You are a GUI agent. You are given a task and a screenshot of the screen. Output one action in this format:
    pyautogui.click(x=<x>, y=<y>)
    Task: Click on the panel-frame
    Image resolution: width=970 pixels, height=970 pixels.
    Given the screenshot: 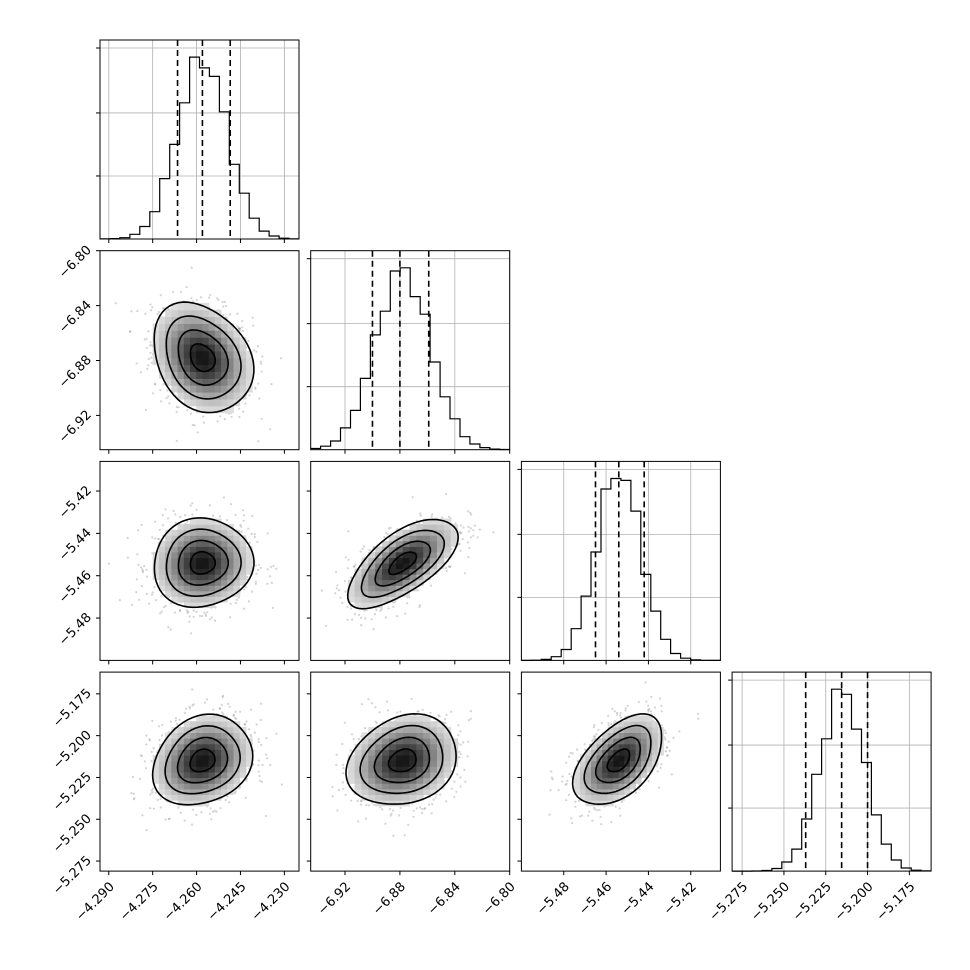 What is the action you would take?
    pyautogui.click(x=410, y=560)
    